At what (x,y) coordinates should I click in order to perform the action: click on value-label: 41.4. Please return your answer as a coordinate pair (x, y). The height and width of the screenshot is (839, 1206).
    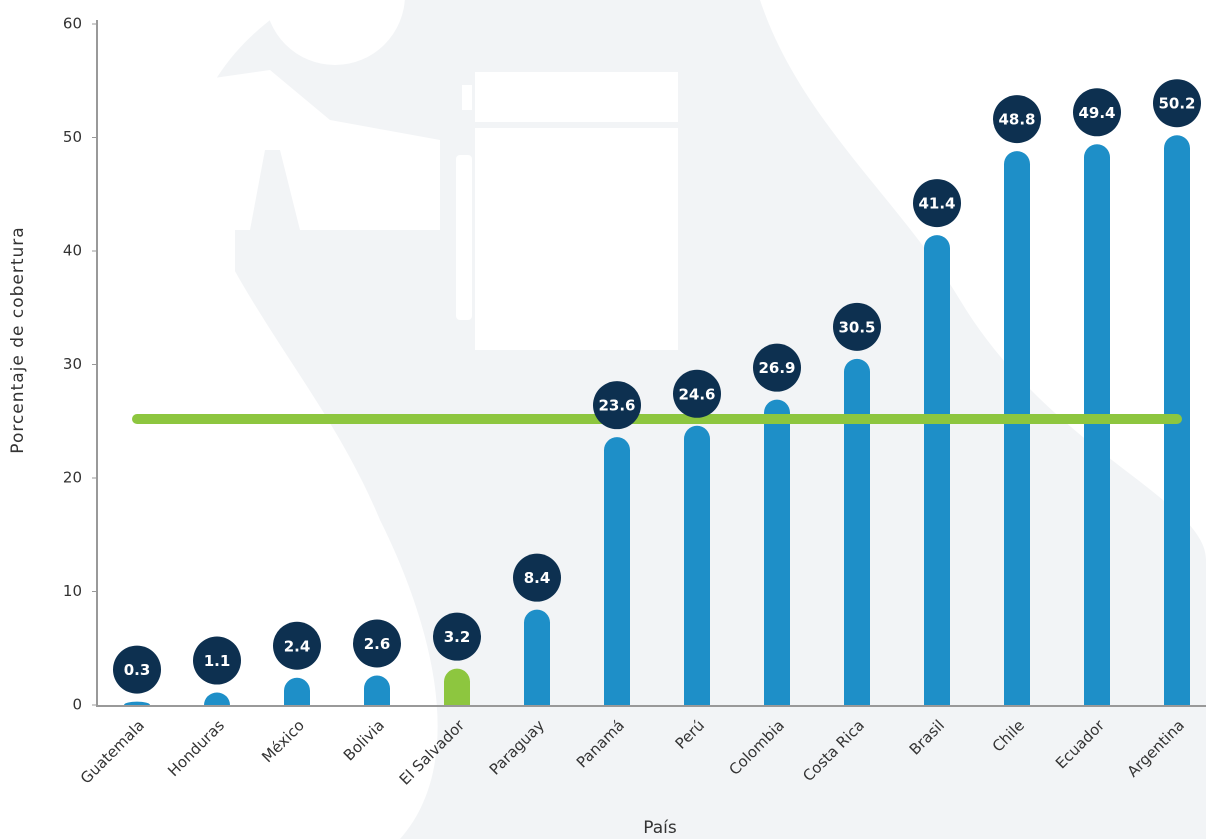
    Looking at the image, I should click on (936, 204).